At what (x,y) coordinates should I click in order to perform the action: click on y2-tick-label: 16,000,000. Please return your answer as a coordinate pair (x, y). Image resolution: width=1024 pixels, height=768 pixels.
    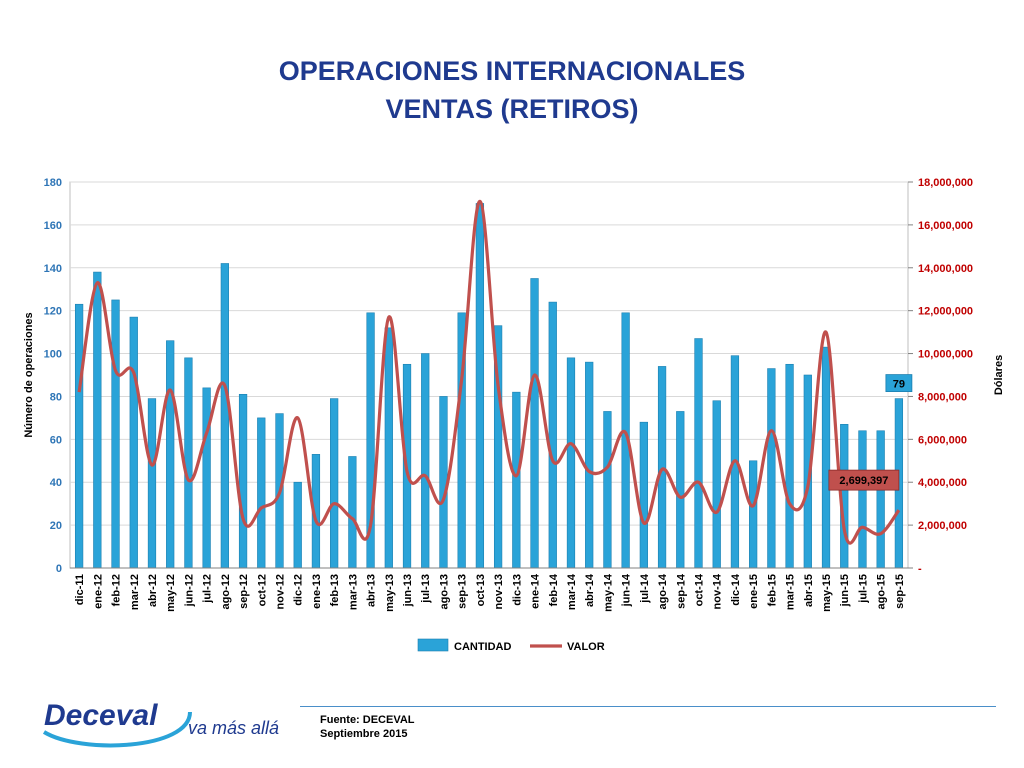
    Looking at the image, I should click on (945, 226).